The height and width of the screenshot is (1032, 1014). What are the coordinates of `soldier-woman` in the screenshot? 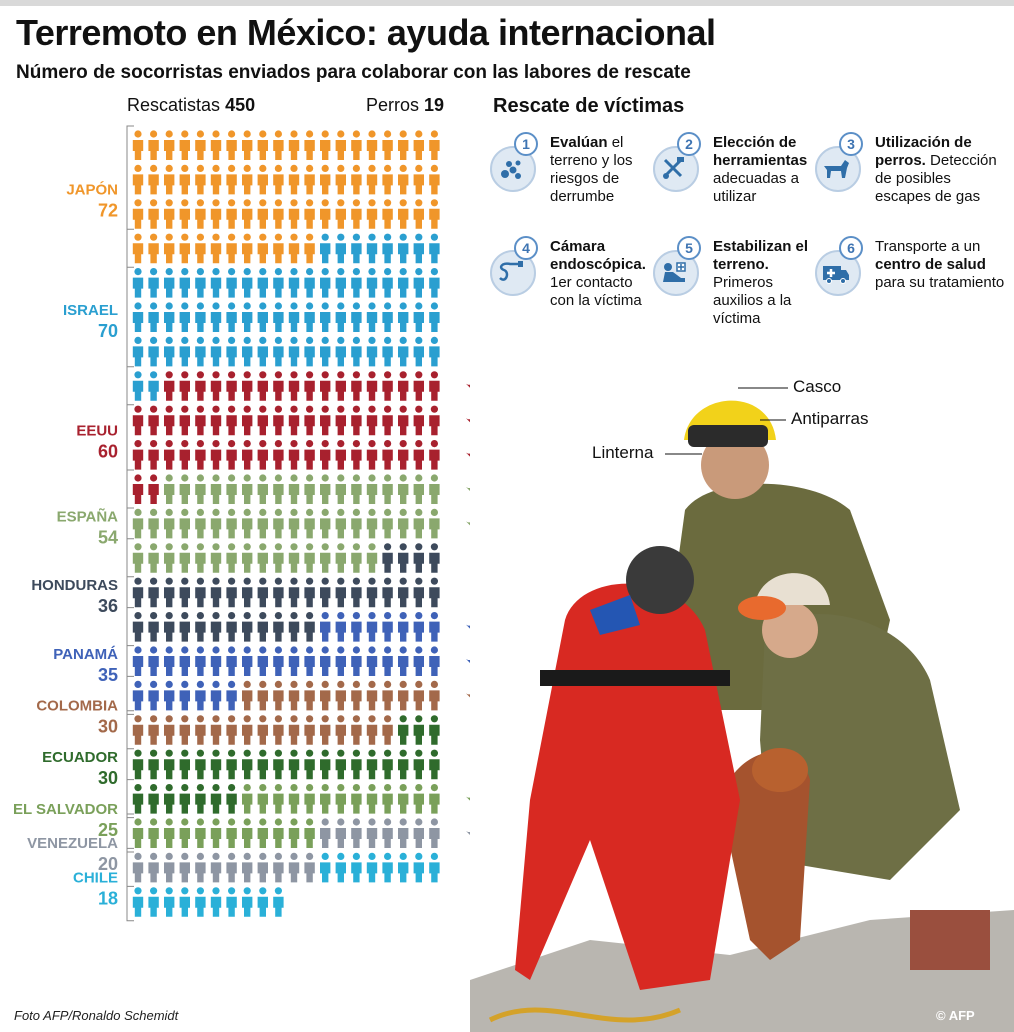 It's located at (849, 726).